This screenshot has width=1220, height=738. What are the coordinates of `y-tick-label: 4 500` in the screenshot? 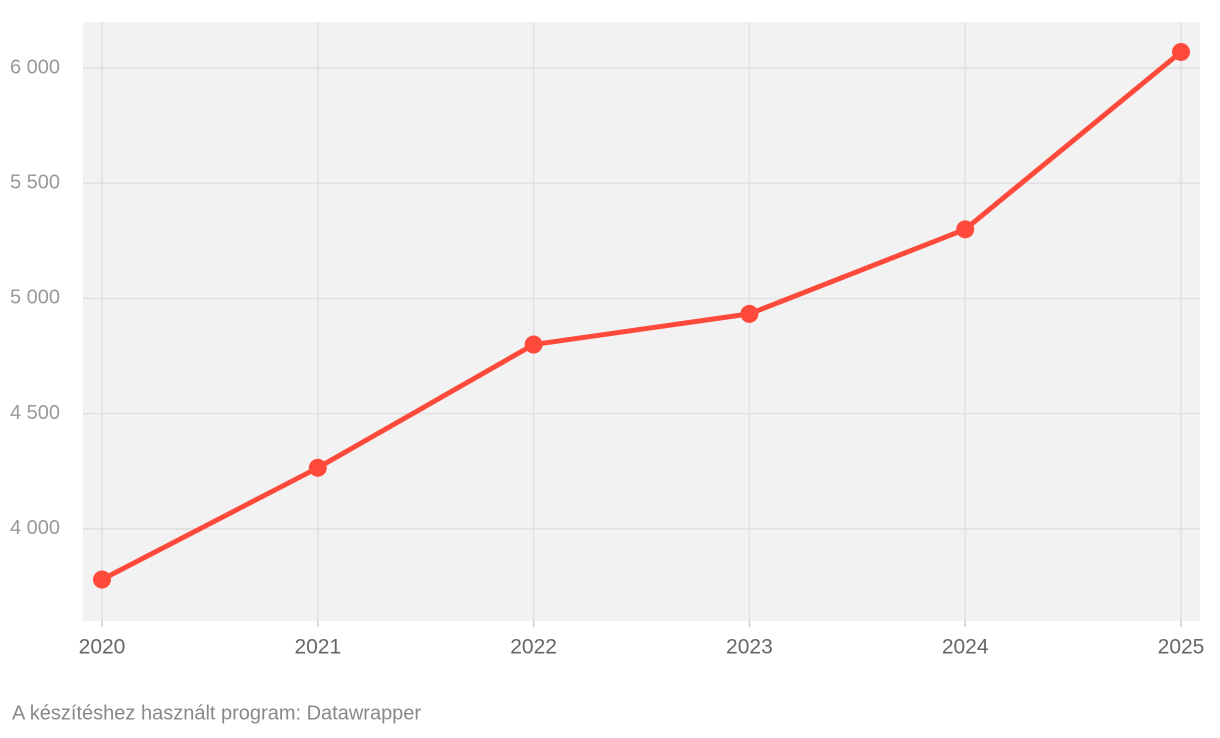 It's located at (35, 413).